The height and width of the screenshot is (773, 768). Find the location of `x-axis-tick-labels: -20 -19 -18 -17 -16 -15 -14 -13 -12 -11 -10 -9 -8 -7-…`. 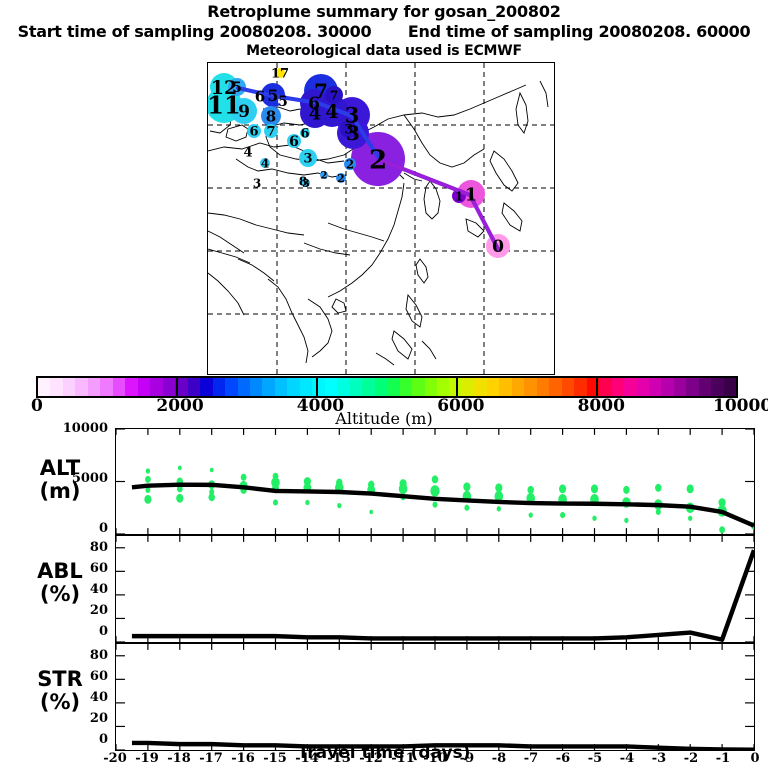

x-axis-tick-labels: -20 -19 -18 -17 -16 -15 -14 -13 -12 -11 -10 -9 -8 -7-… is located at coordinates (384, 762).